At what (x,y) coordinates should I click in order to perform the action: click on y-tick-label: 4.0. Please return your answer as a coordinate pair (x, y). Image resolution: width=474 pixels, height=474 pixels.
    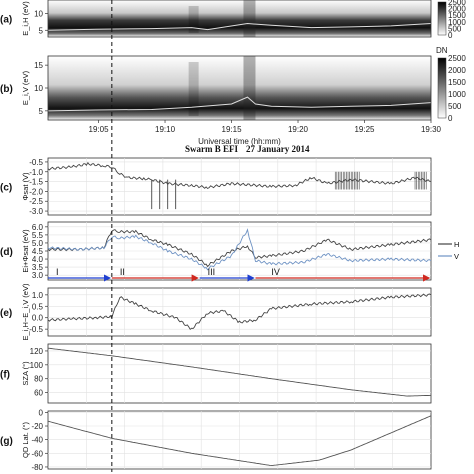
    Looking at the image, I should click on (38, 259).